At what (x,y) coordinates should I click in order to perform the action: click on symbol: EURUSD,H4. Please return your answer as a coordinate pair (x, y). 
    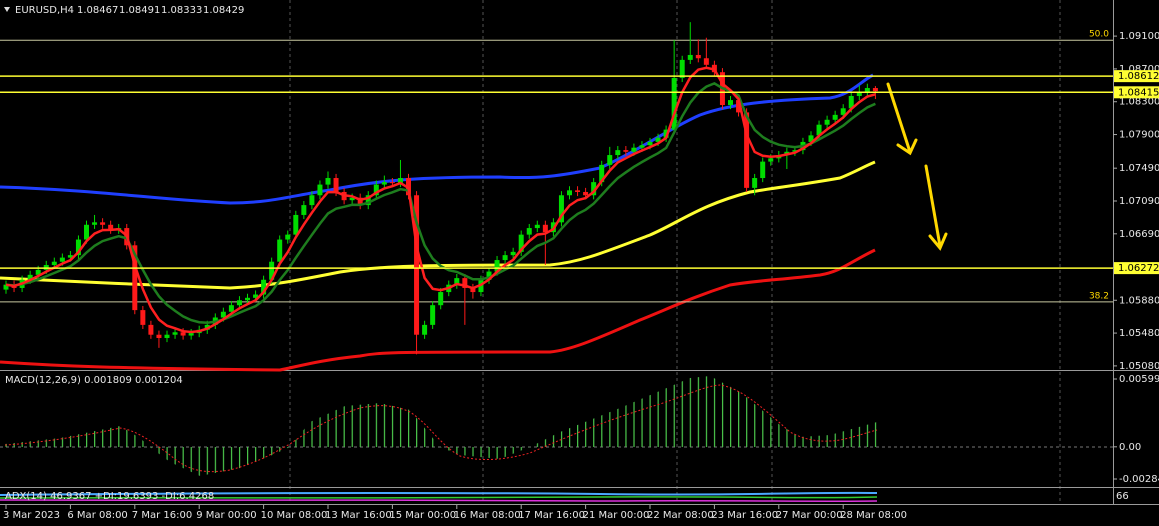
    Looking at the image, I should click on (44, 10).